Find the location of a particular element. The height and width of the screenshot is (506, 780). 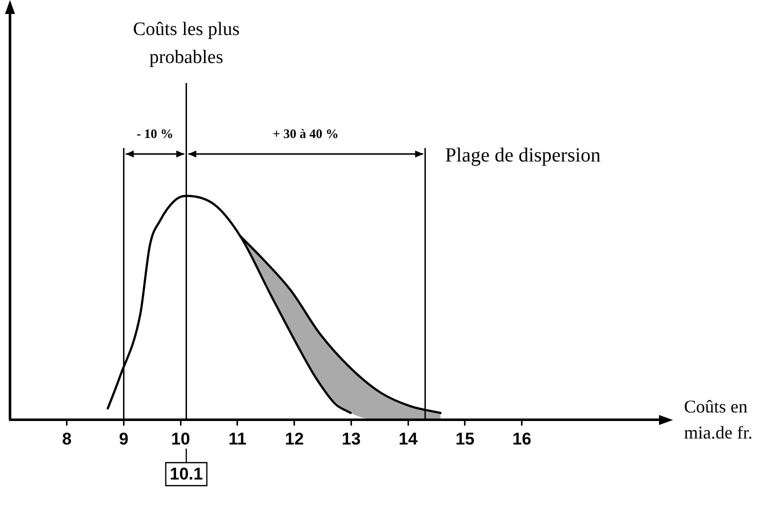

x-tick-label: 8 is located at coordinates (67, 438).